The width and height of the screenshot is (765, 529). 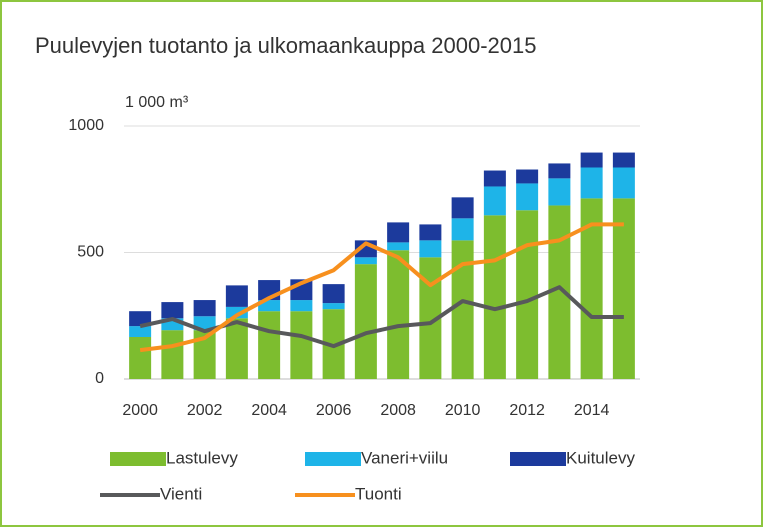 I want to click on x-tick-label: 2012, so click(x=527, y=410).